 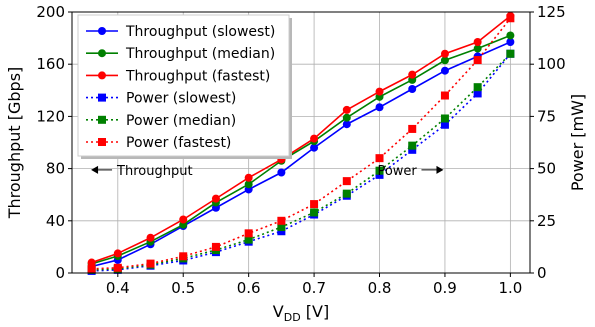 I want to click on x-tick-label: 0.5, so click(x=183, y=288).